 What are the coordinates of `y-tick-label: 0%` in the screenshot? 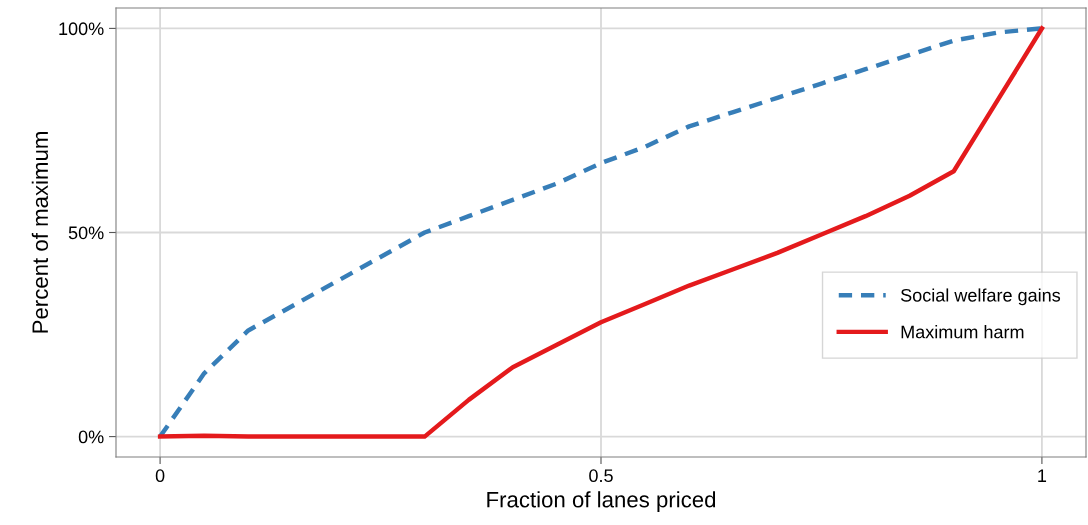 It's located at (91, 437).